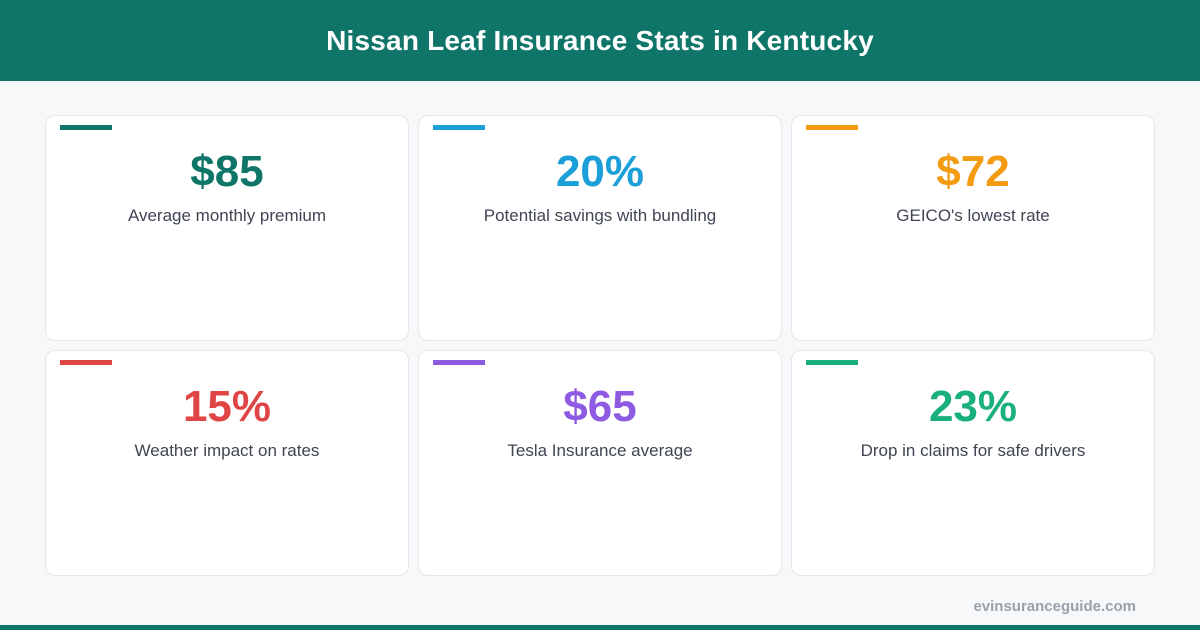 The width and height of the screenshot is (1200, 630). Describe the element at coordinates (600, 463) in the screenshot. I see `stat-card-tesla-insurance-average: $65 Tesla Insurance average` at that location.